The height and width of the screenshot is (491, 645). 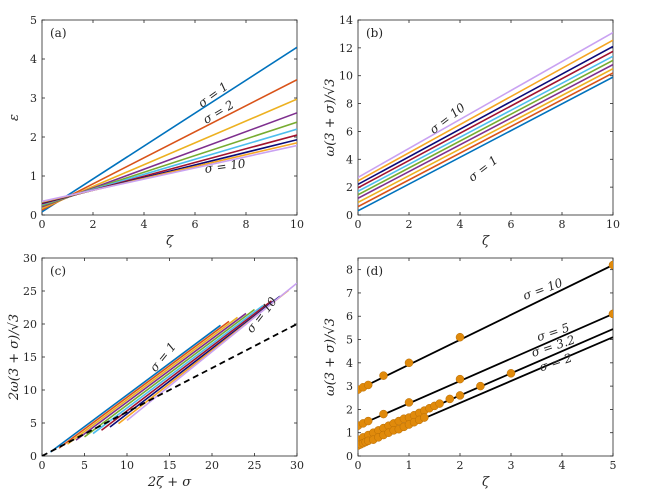 What do you see at coordinates (349, 293) in the screenshot?
I see `y-tick-label: 7` at bounding box center [349, 293].